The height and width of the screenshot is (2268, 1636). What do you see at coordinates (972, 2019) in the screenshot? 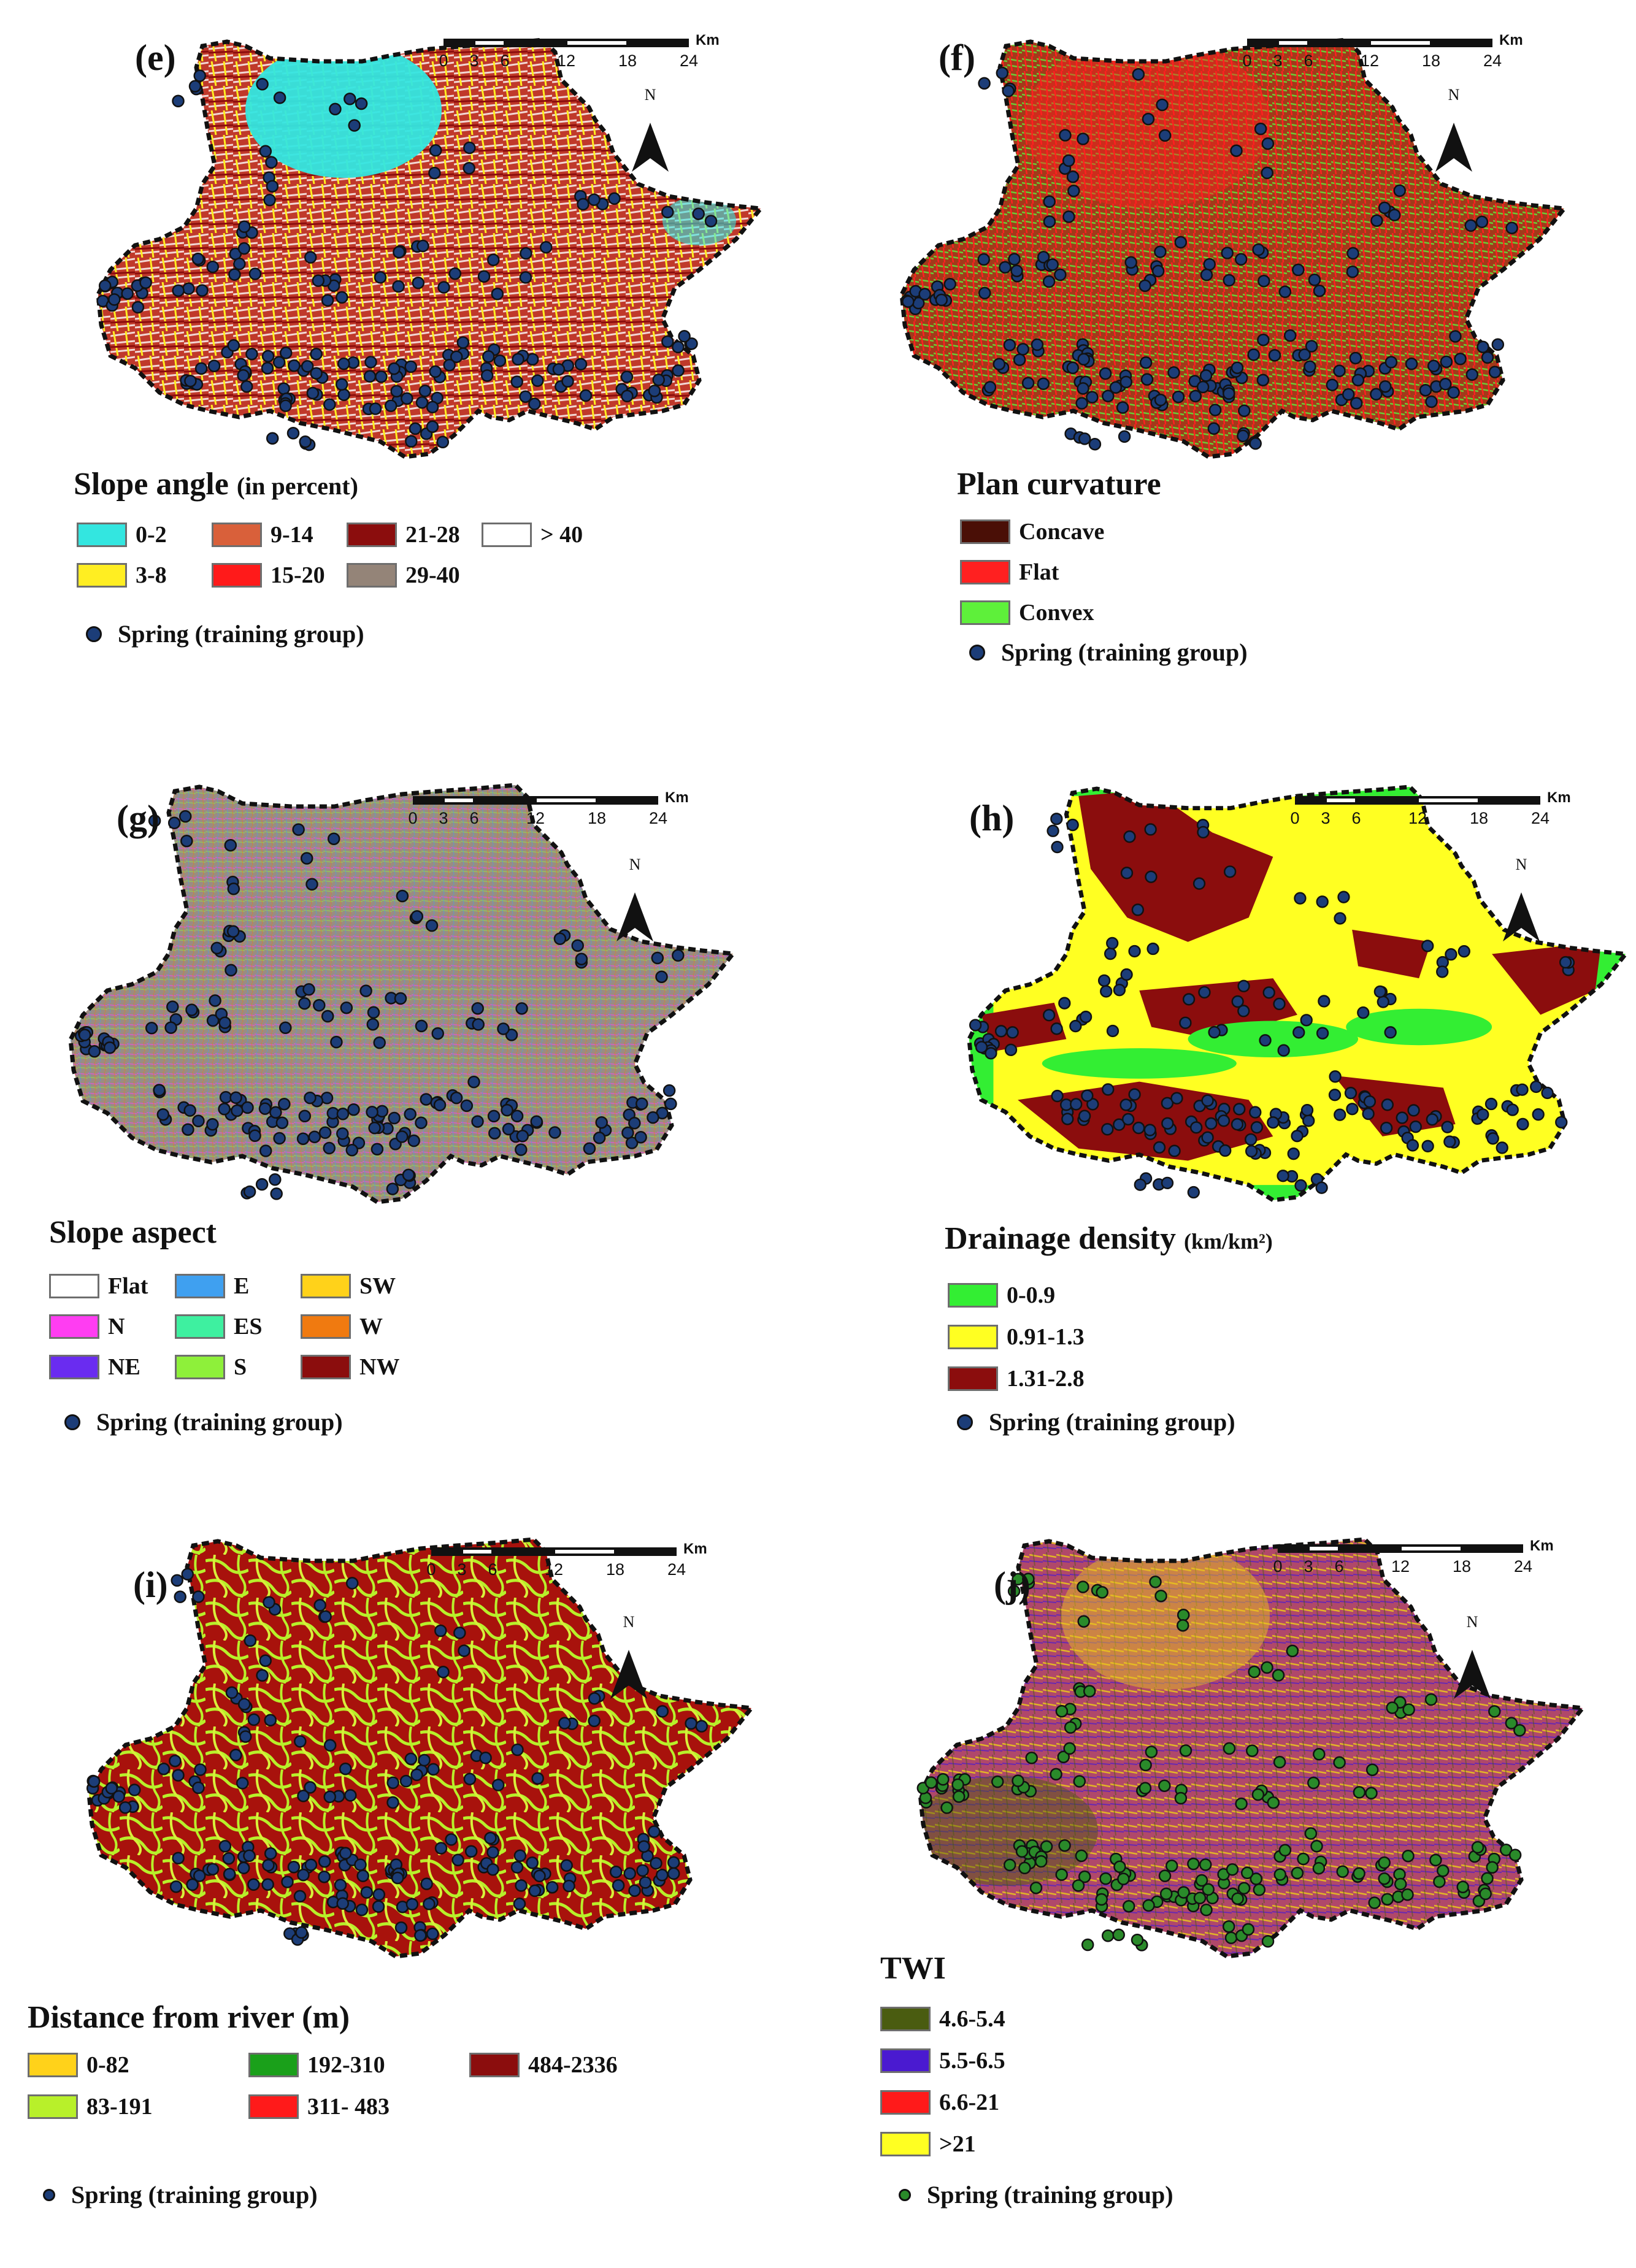
I see `legend-label: 4.6-5.4` at bounding box center [972, 2019].